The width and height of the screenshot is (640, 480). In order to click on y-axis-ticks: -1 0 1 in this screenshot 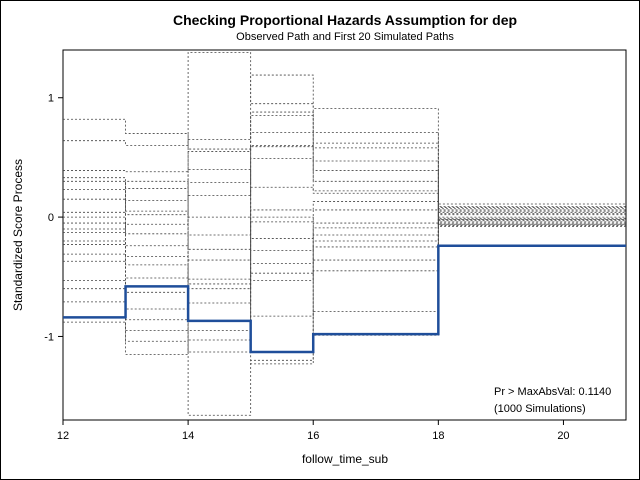, I will do `click(53, 218)`.